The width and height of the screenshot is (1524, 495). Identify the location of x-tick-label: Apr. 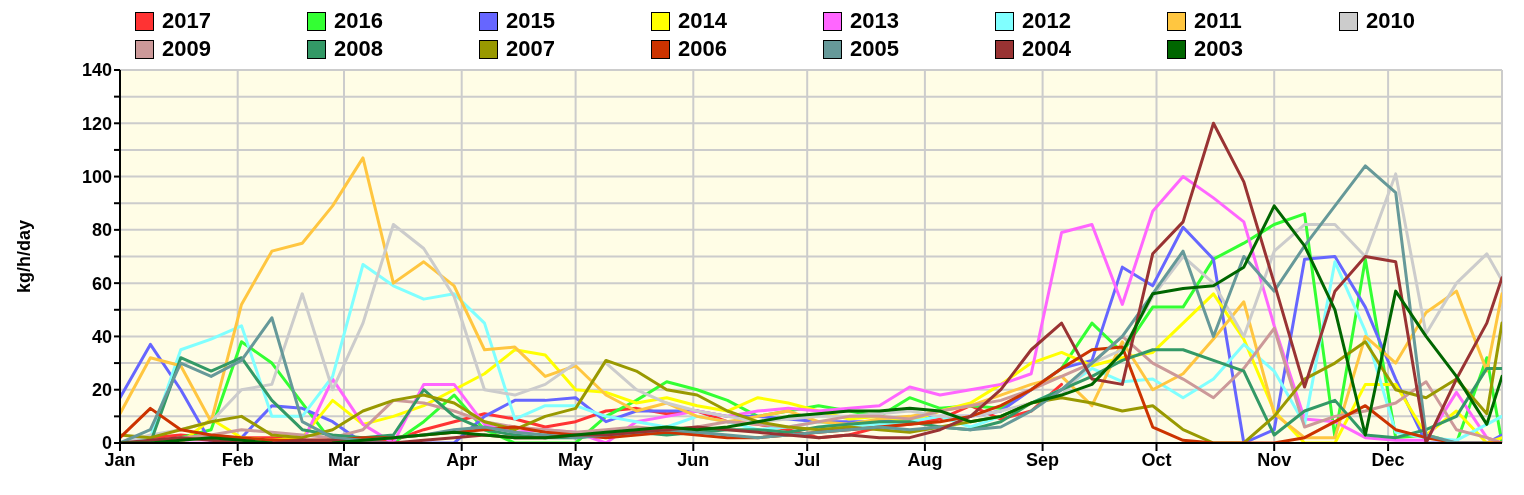
(462, 459).